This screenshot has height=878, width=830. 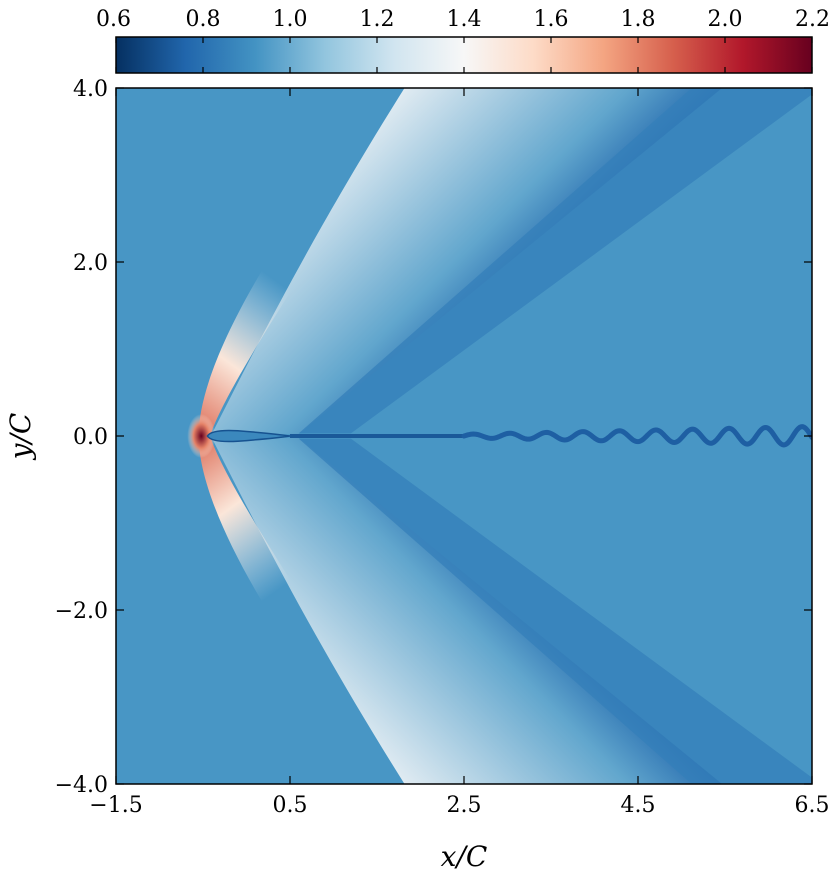 I want to click on y-axis-label: y/C, so click(x=20, y=437).